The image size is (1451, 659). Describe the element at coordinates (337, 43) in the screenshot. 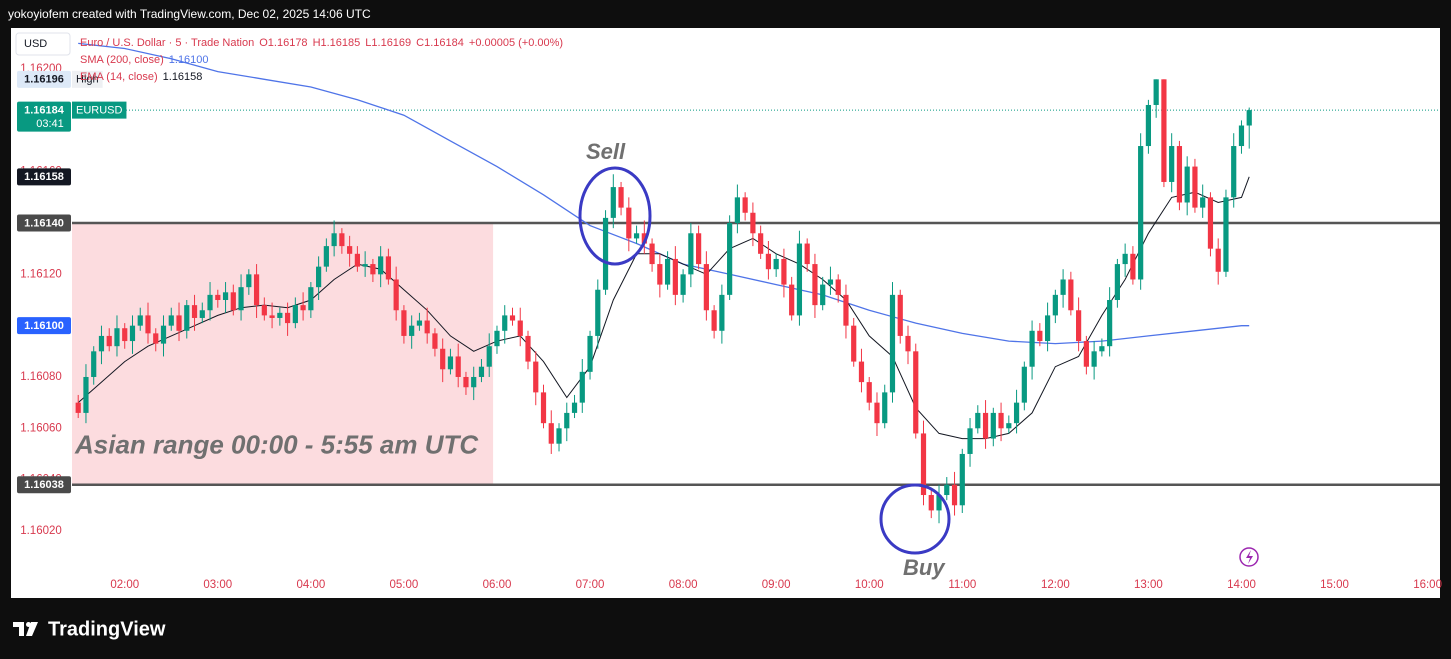

I see `legend-ohlc: H1.16185` at that location.